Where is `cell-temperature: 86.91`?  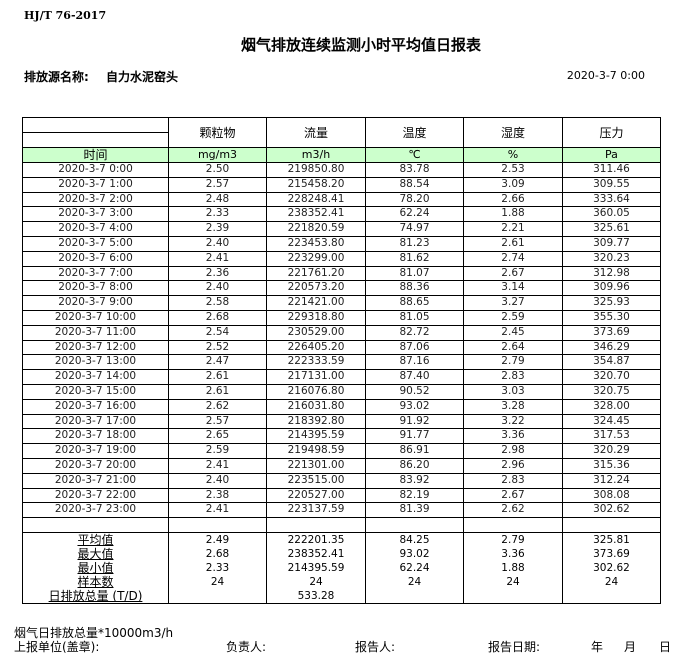
cell-temperature: 86.91 is located at coordinates (414, 451).